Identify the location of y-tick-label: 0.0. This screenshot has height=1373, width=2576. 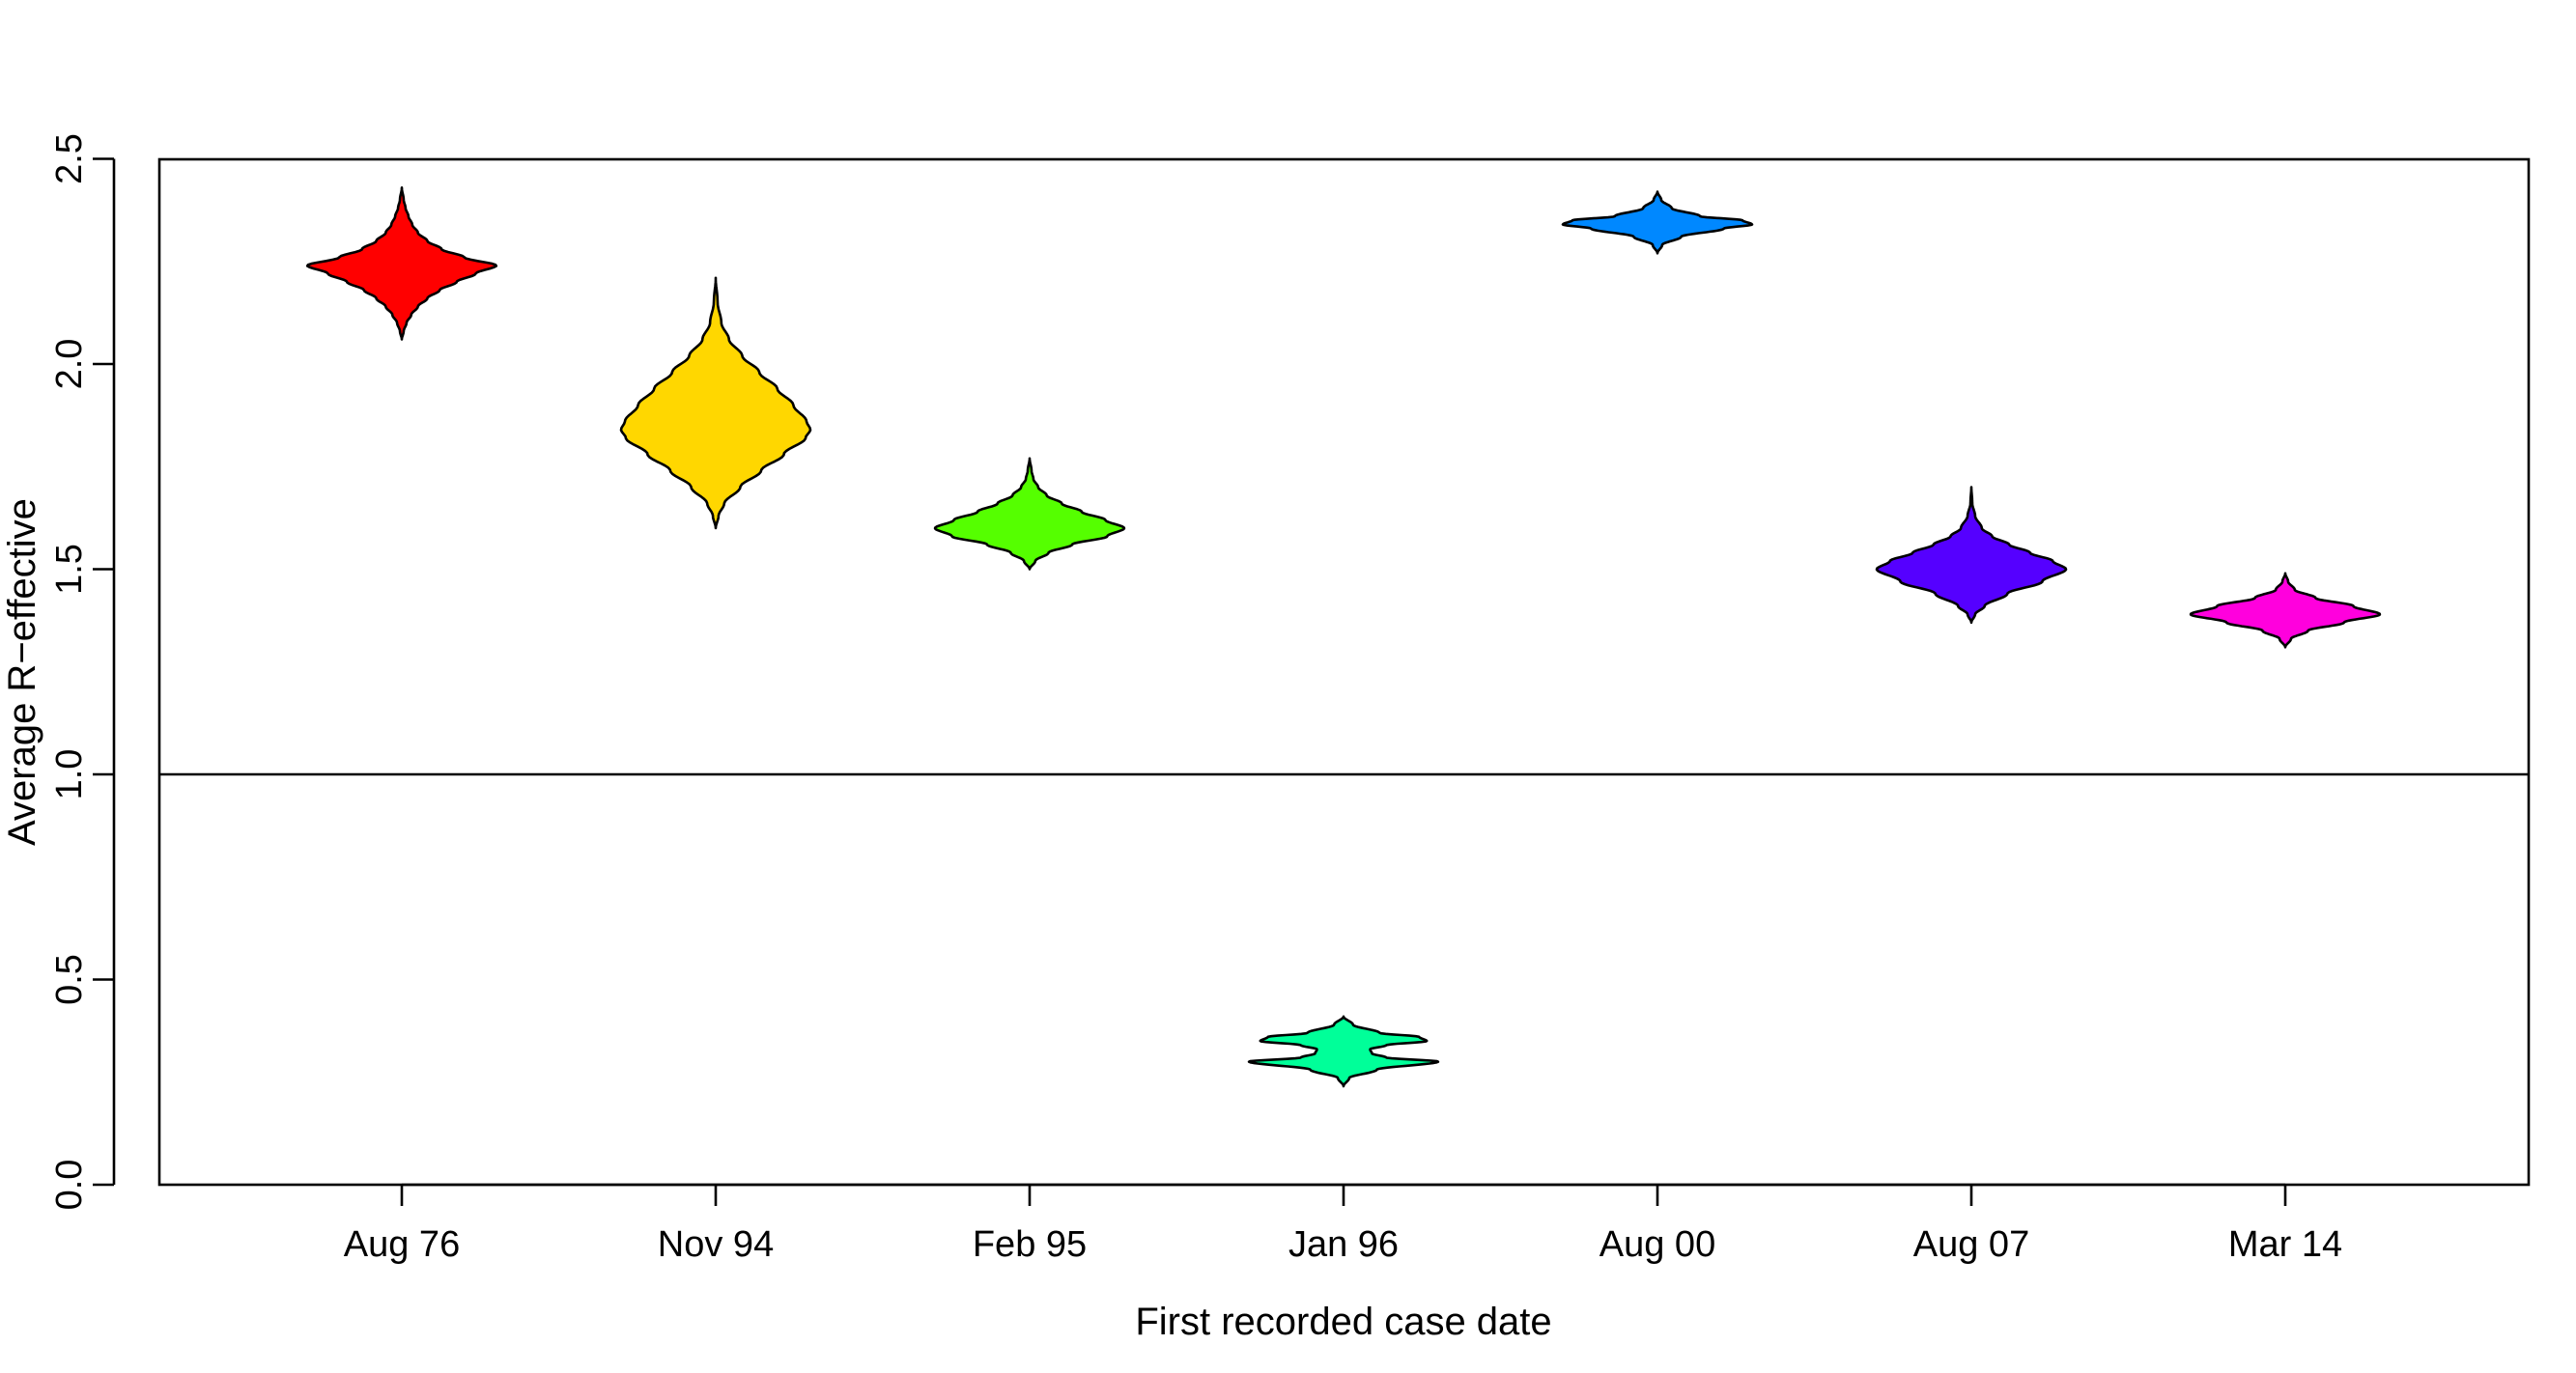
(69, 1186).